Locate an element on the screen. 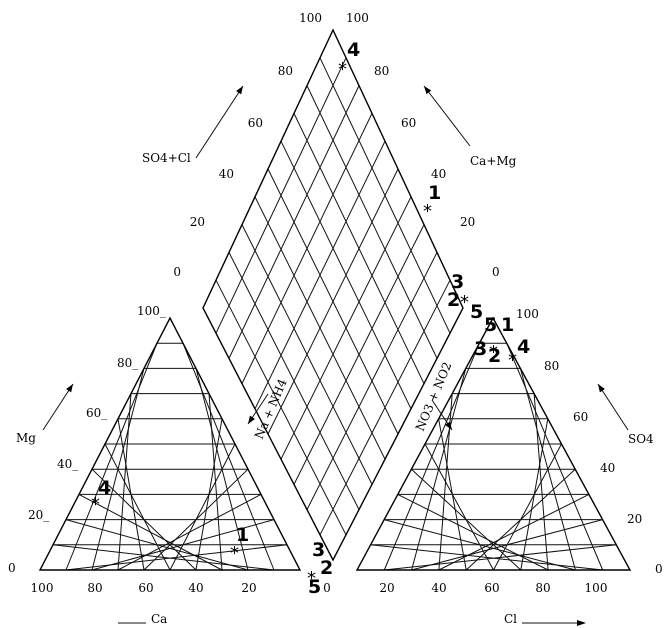 Image resolution: width=668 pixels, height=628 pixels. camg-arrow is located at coordinates (447, 116).